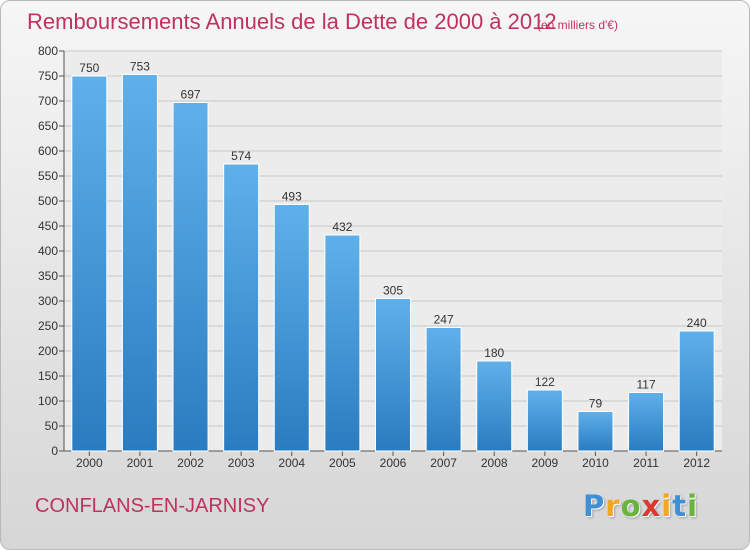  Describe the element at coordinates (48, 101) in the screenshot. I see `y-tick-label: 700` at that location.